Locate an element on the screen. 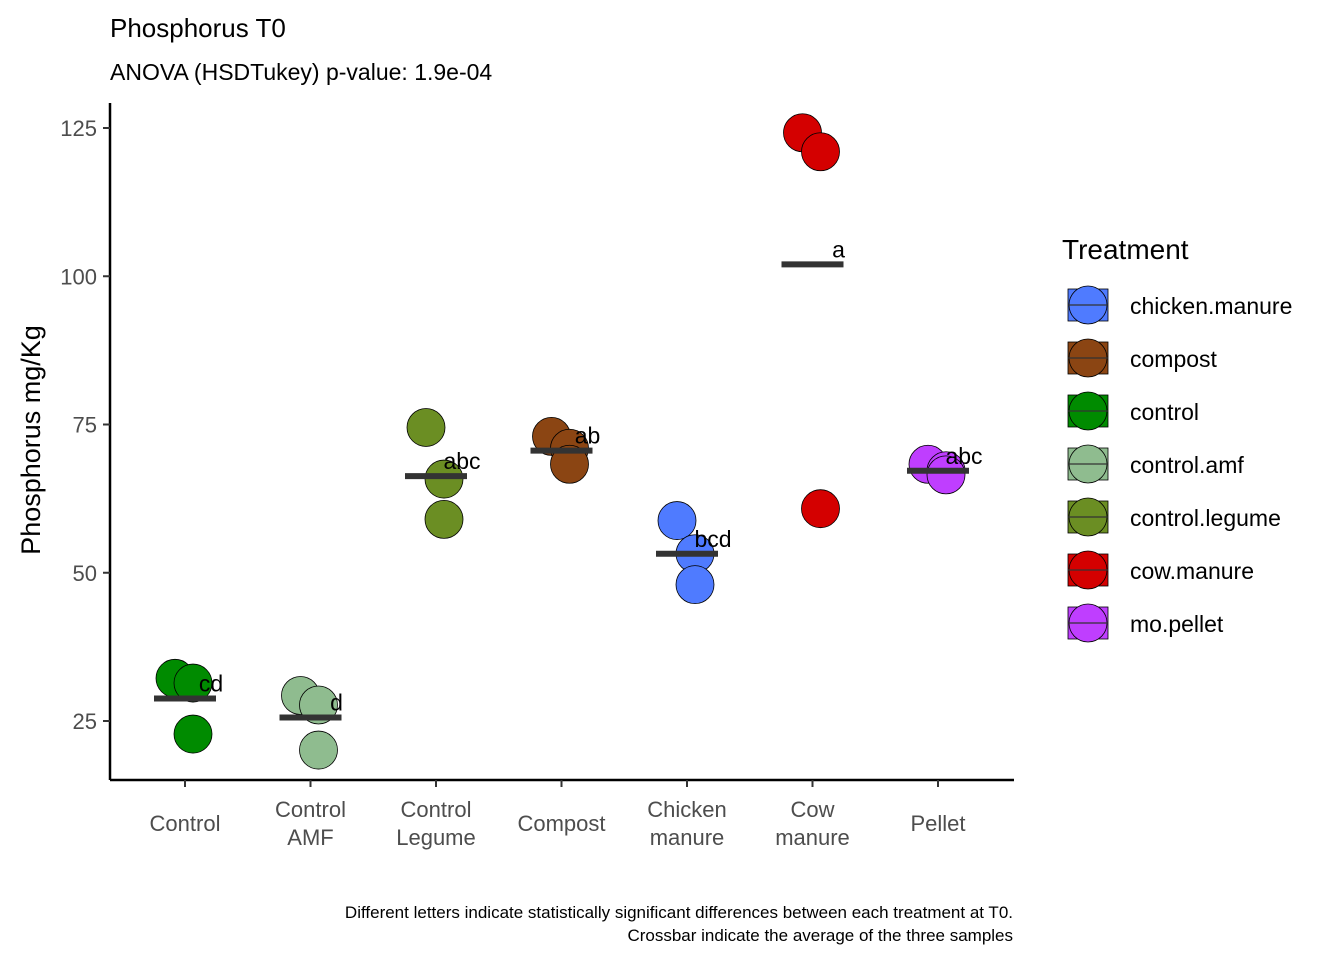 This screenshot has width=1344, height=960. data-point-compost is located at coordinates (569, 464).